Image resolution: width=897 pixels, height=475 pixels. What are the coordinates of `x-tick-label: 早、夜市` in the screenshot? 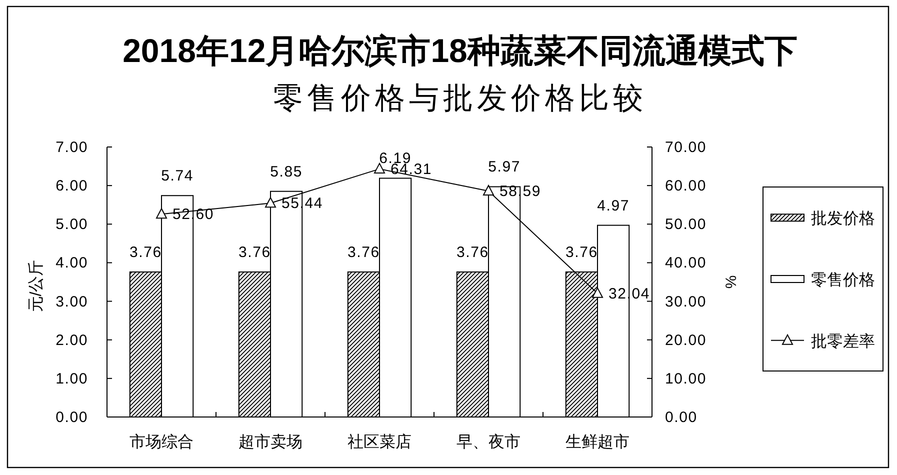 It's located at (488, 442).